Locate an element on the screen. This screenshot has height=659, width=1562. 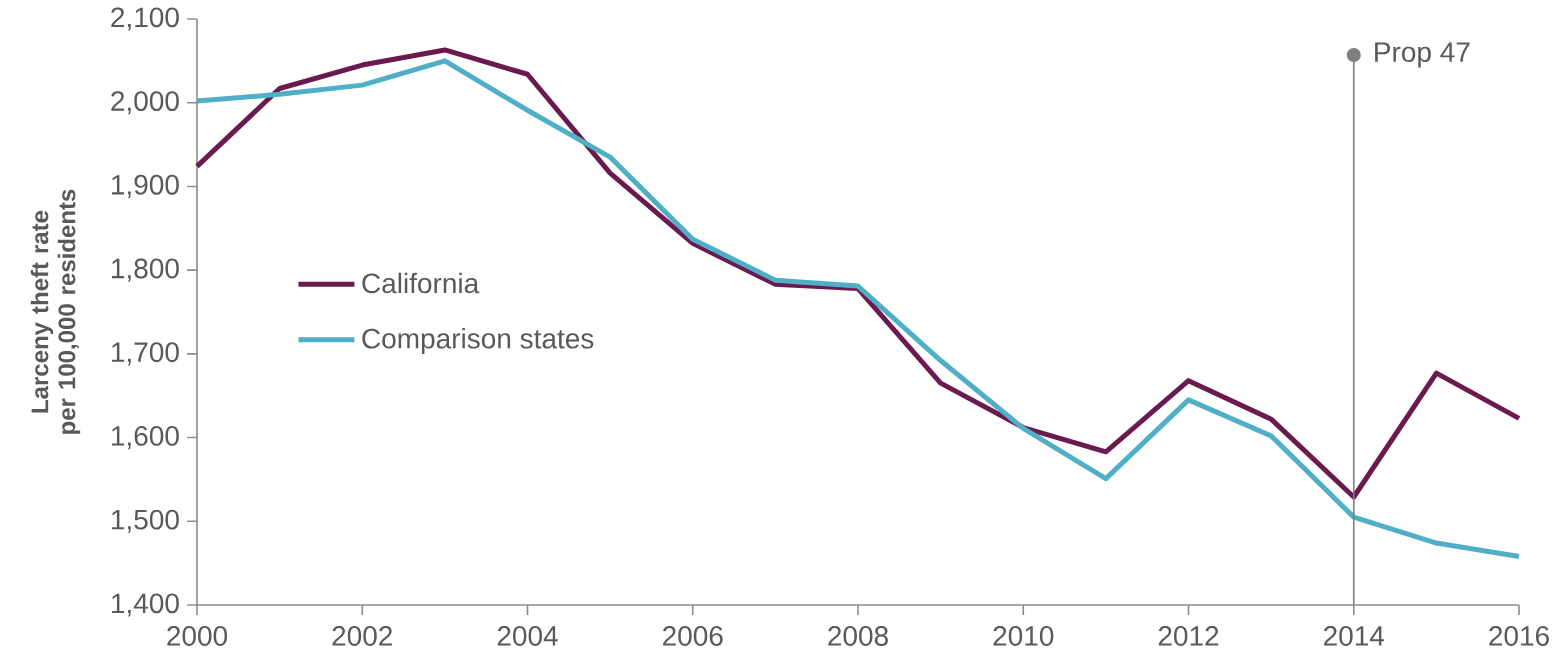
y-tick-label: 1,600 is located at coordinates (145, 437).